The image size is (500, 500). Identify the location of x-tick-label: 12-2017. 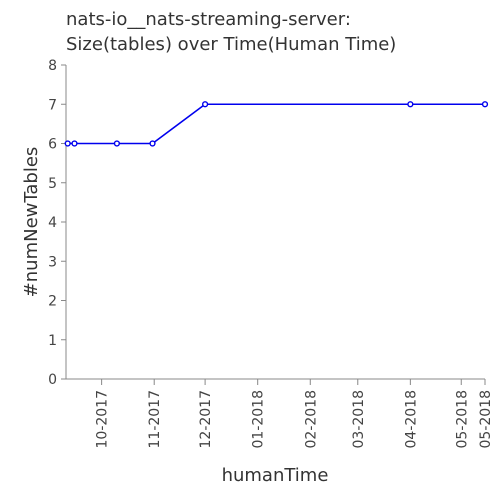
(206, 419).